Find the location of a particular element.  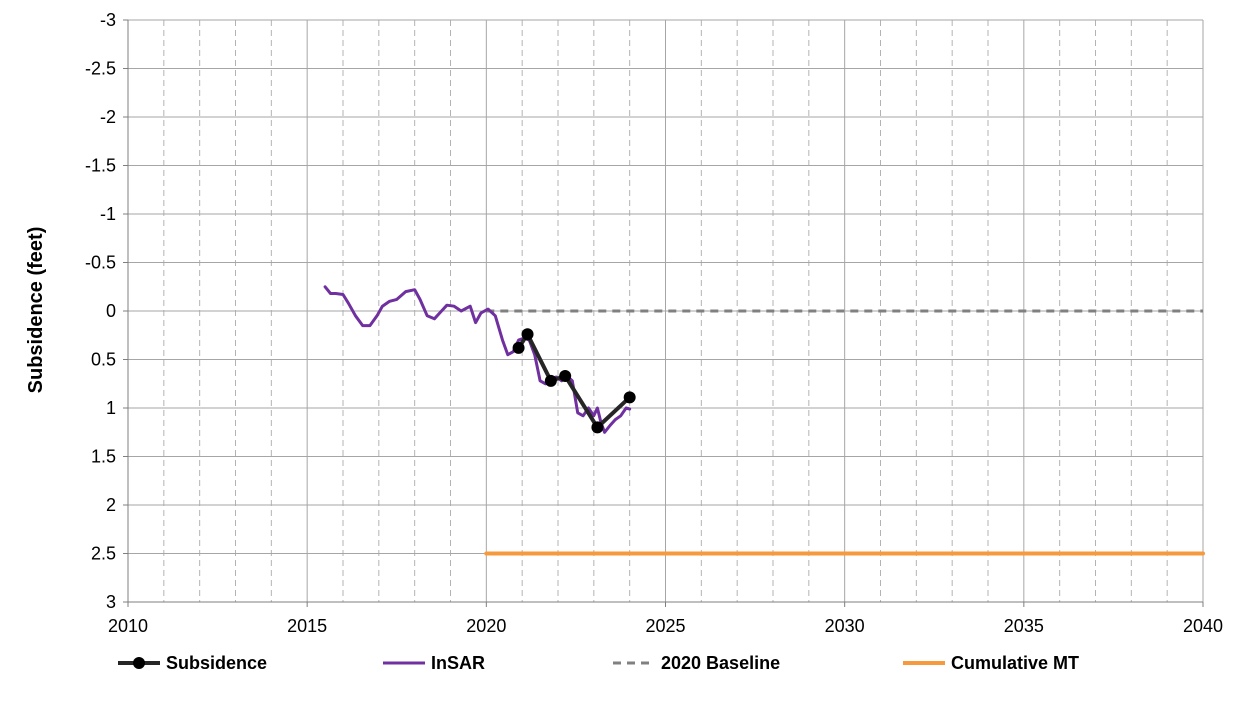

y-tick-label: -1 is located at coordinates (108, 214).